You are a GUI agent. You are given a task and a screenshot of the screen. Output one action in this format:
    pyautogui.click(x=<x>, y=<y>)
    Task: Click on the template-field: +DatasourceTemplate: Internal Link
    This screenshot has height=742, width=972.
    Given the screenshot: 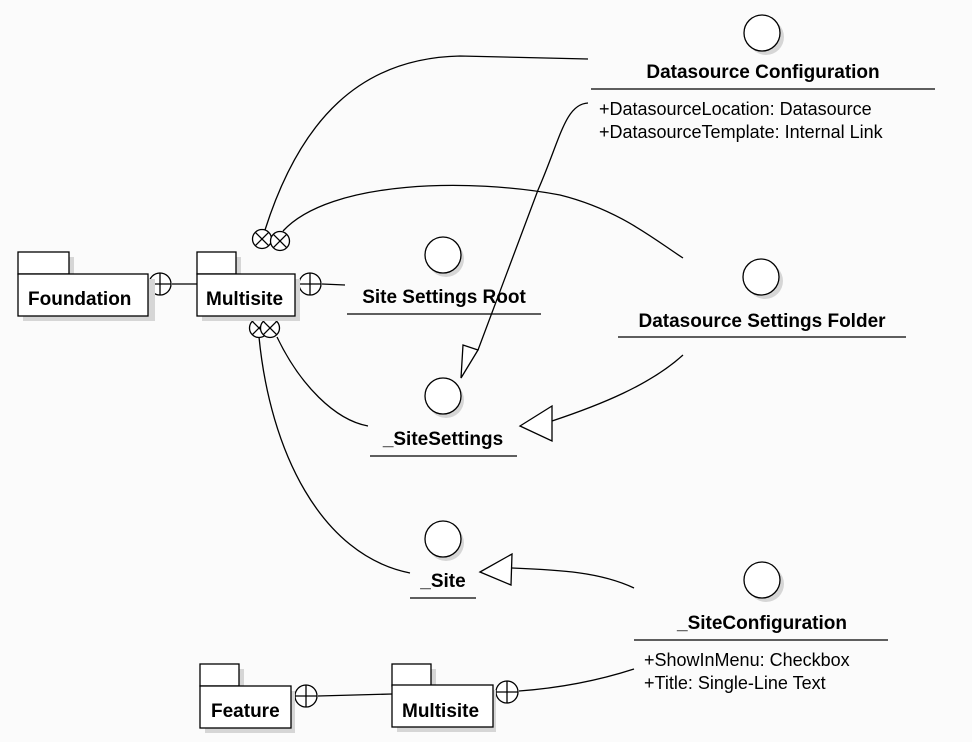 What is the action you would take?
    pyautogui.click(x=741, y=132)
    